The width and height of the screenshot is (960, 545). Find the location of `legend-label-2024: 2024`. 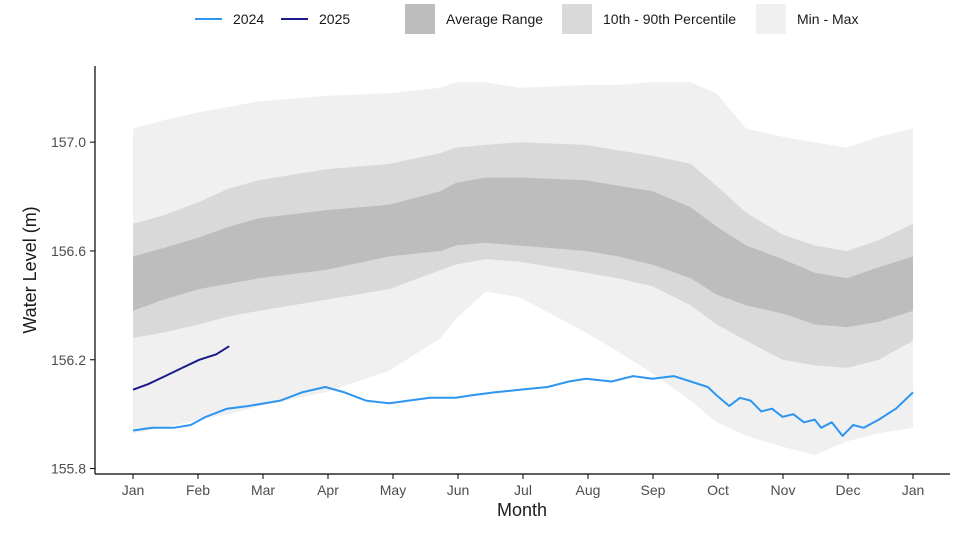

legend-label-2024: 2024 is located at coordinates (248, 19).